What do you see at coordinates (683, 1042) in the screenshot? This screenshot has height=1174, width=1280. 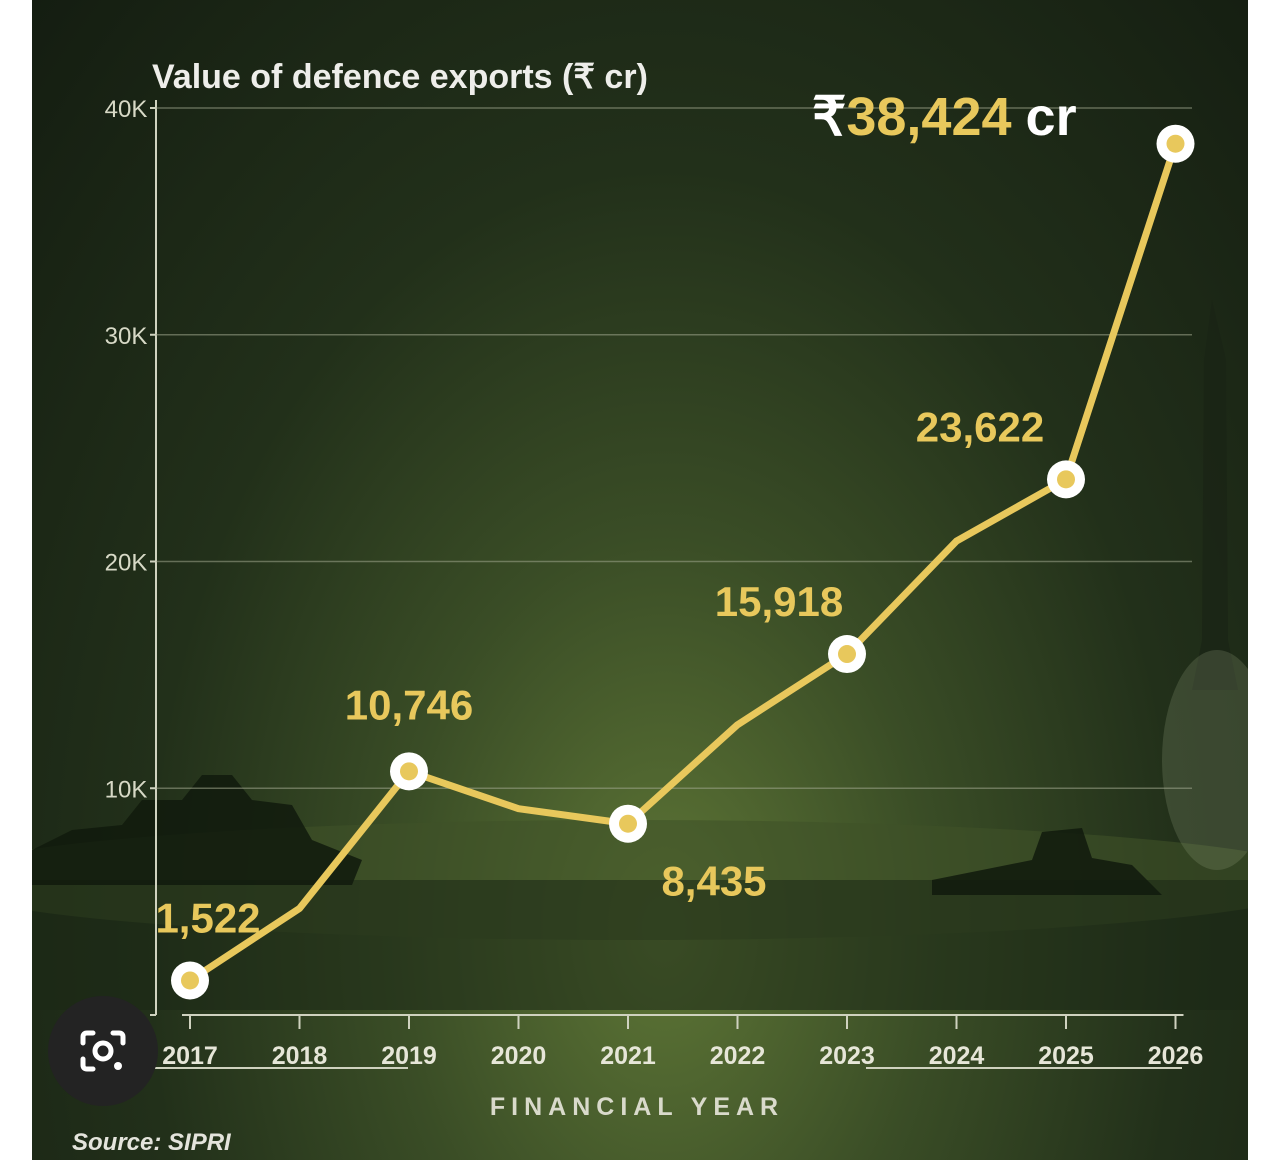 I see `x-axis: 2017 2018 2019 2020 2021 2022 2023 2024 2025 2026` at bounding box center [683, 1042].